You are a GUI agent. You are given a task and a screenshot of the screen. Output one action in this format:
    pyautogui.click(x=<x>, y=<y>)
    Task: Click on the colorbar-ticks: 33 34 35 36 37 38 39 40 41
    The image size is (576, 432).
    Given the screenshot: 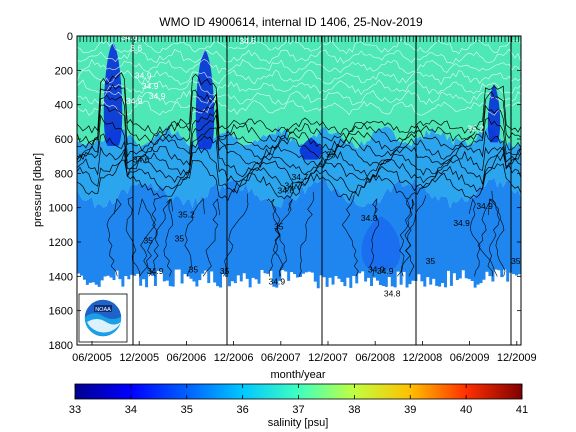 What is the action you would take?
    pyautogui.click(x=298, y=400)
    